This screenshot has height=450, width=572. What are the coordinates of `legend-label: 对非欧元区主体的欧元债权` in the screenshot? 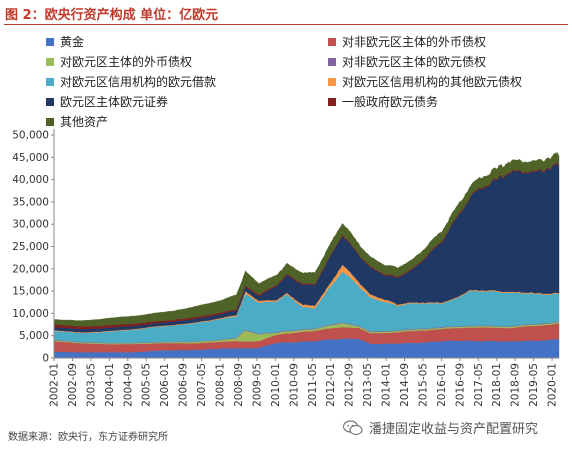 It's located at (414, 62).